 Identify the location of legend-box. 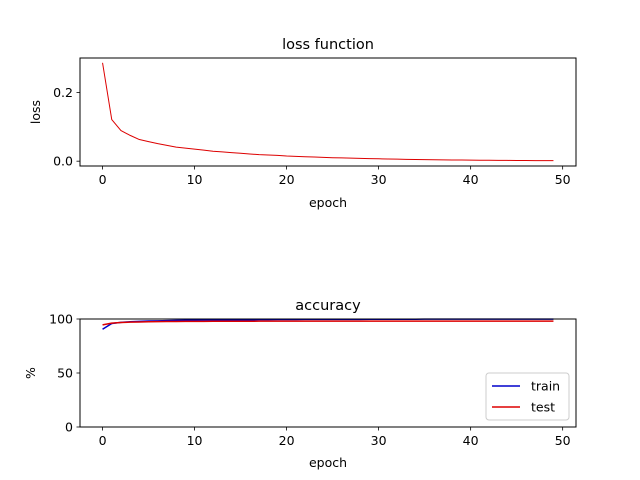
(527, 396).